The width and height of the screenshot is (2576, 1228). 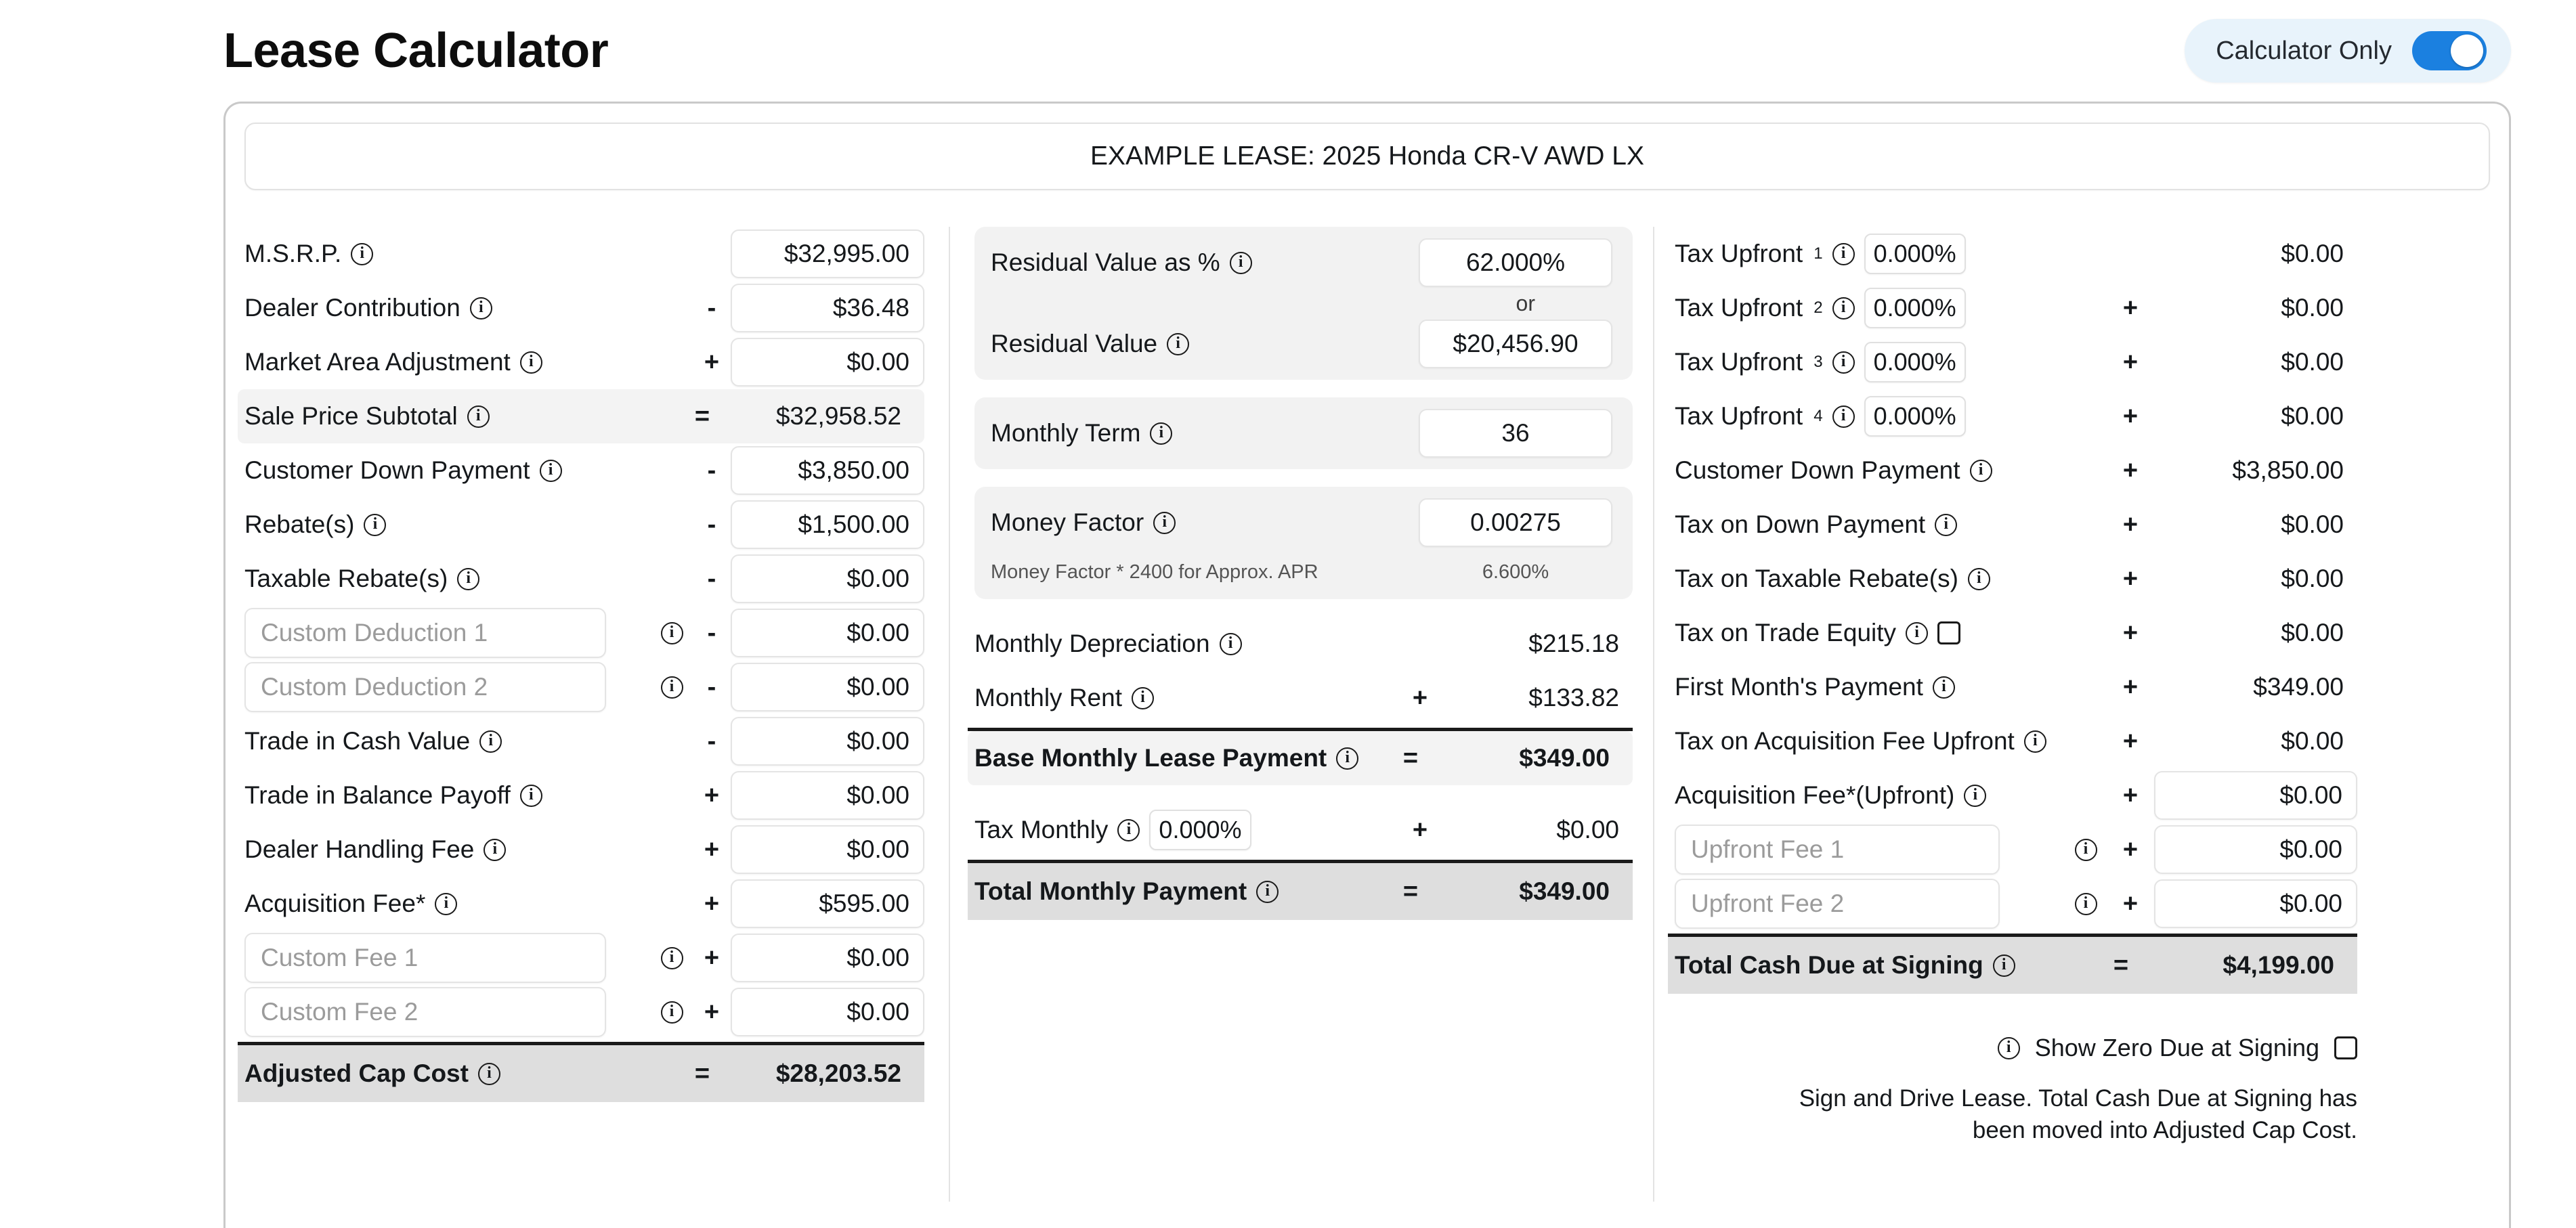 I want to click on upfront-fee-2-name-input: Upfront Fee 2, so click(x=1837, y=904).